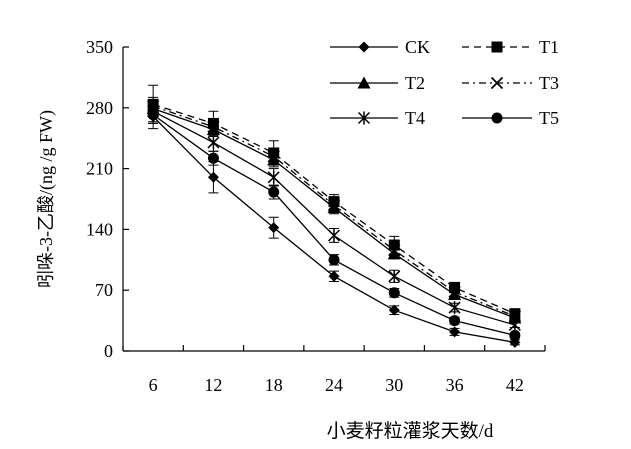 This screenshot has height=449, width=631. I want to click on x-tick-label: 6, so click(153, 385).